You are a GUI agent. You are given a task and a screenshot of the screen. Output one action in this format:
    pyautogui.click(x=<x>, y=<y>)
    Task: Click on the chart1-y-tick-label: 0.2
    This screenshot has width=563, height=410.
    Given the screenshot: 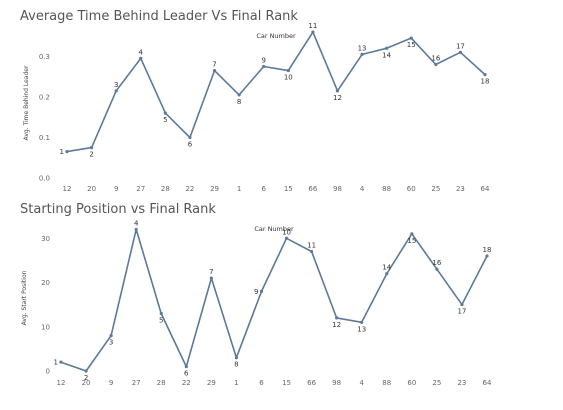 What is the action you would take?
    pyautogui.click(x=44, y=97)
    